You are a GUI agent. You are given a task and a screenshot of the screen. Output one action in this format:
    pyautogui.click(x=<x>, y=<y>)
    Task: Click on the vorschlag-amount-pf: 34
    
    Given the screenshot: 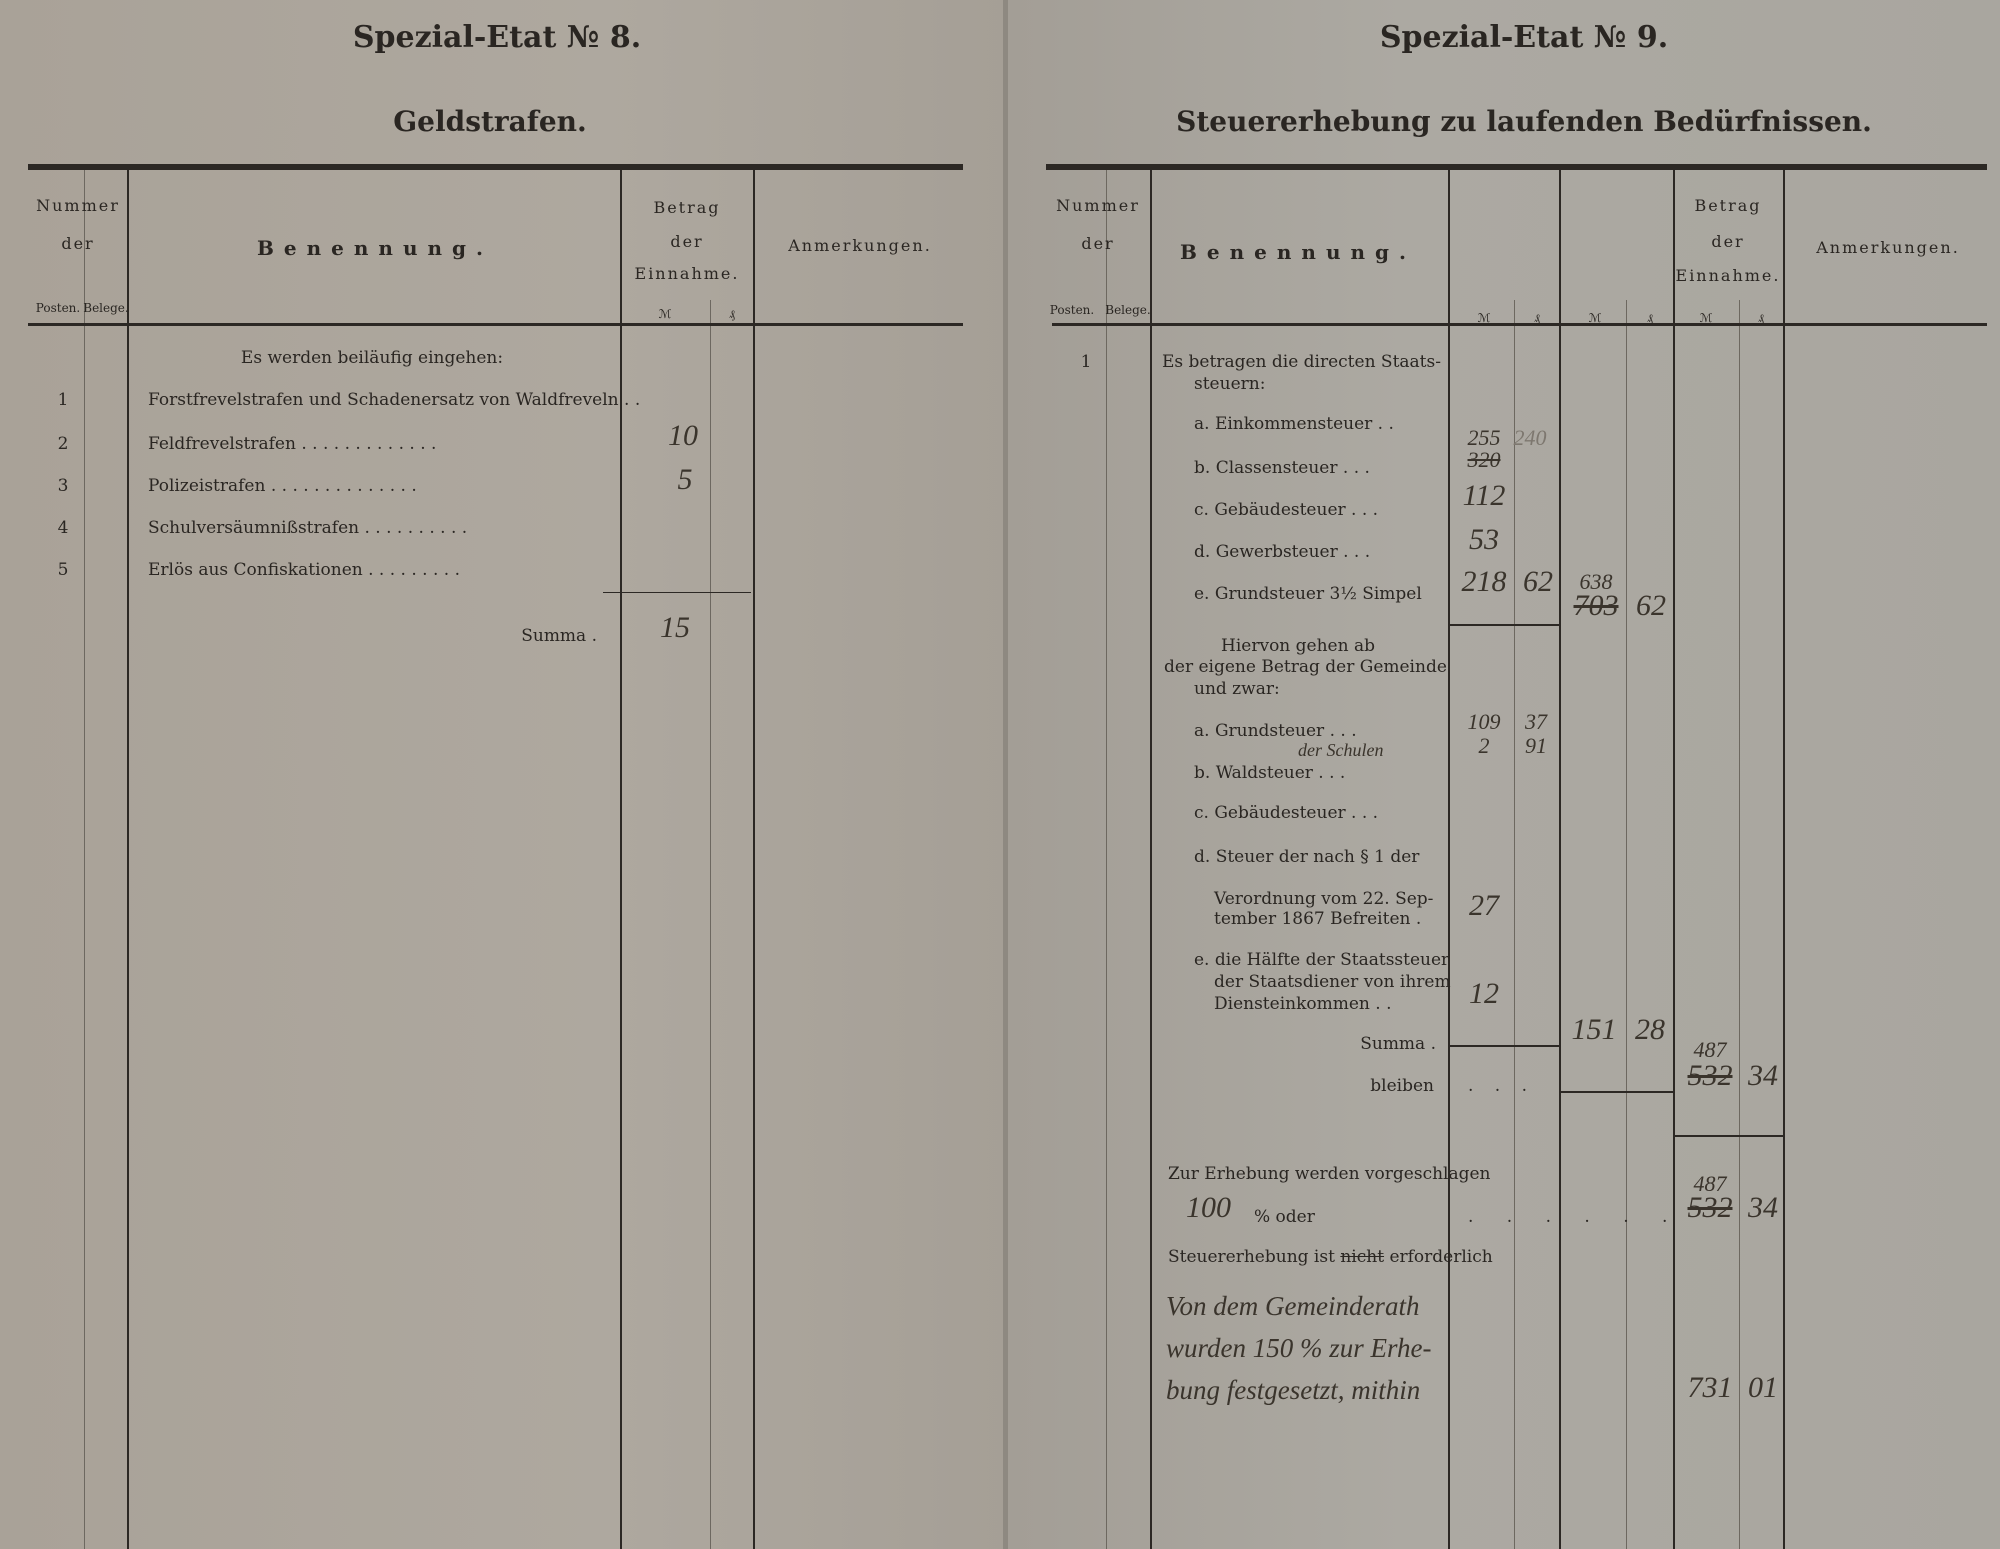 What is the action you would take?
    pyautogui.click(x=1763, y=1207)
    